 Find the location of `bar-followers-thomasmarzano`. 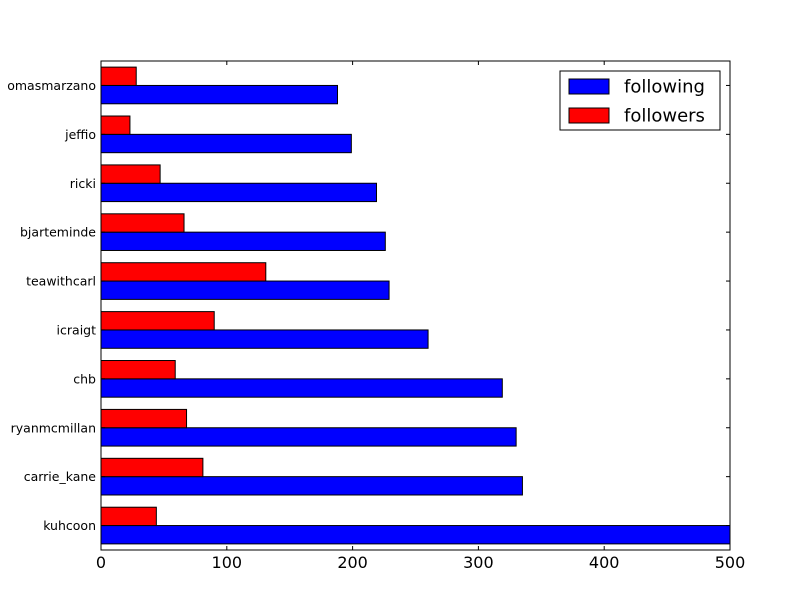

bar-followers-thomasmarzano is located at coordinates (118, 76).